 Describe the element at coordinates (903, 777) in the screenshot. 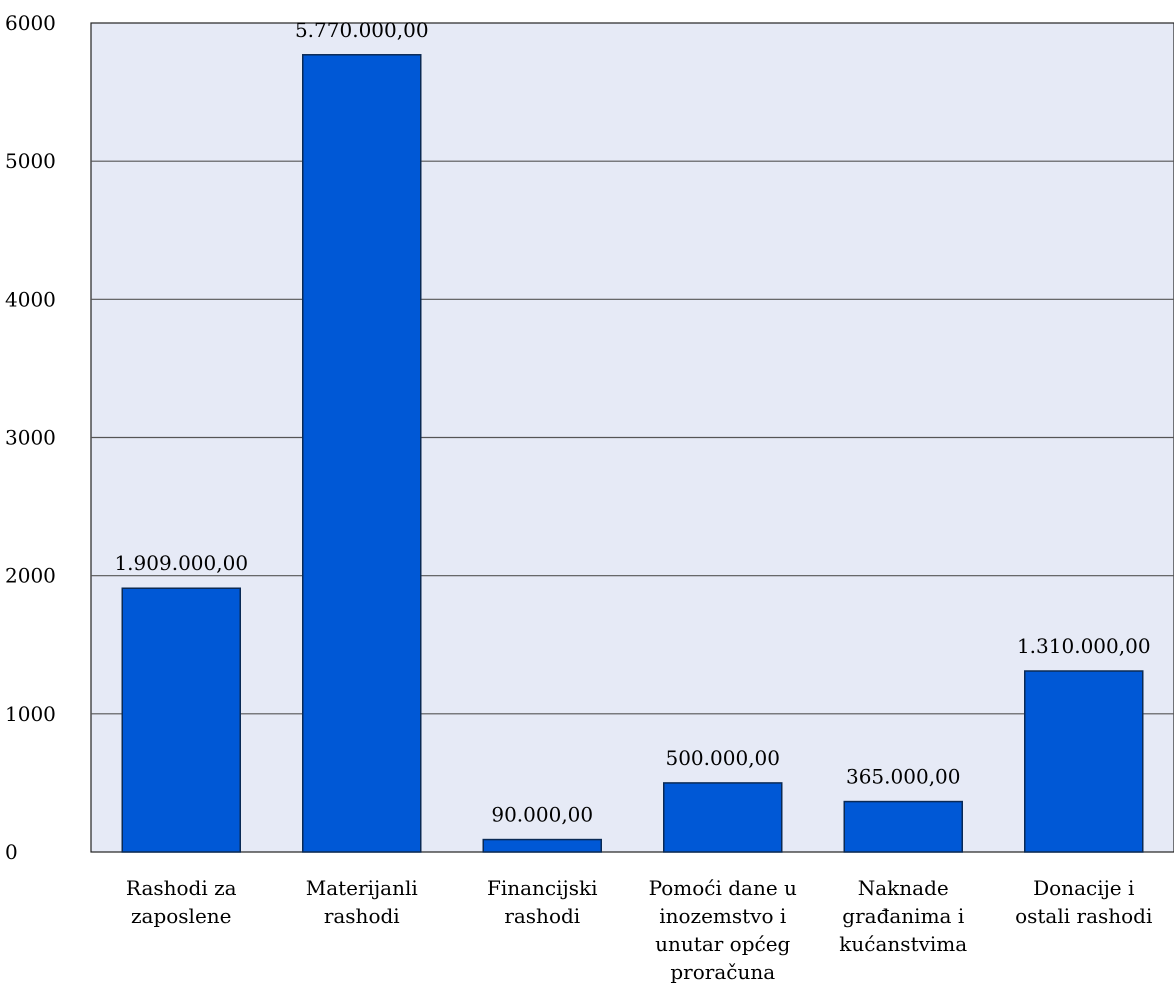

I see `data-label: 365.000,00` at that location.